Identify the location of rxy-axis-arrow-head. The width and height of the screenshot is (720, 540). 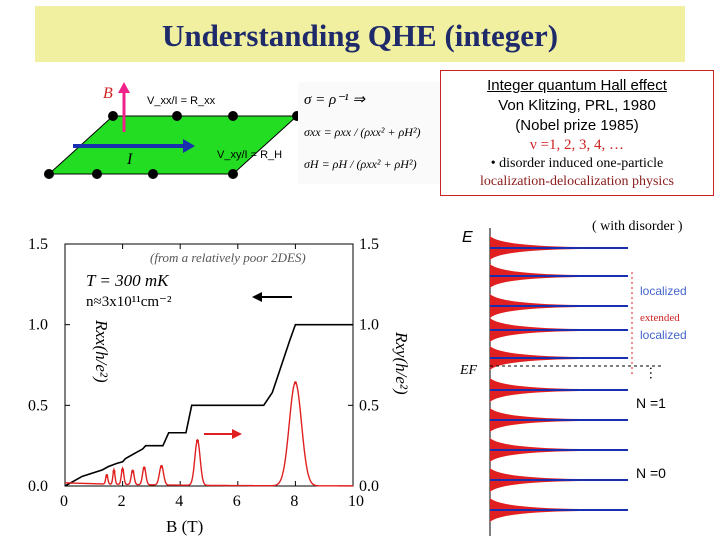
(257, 297).